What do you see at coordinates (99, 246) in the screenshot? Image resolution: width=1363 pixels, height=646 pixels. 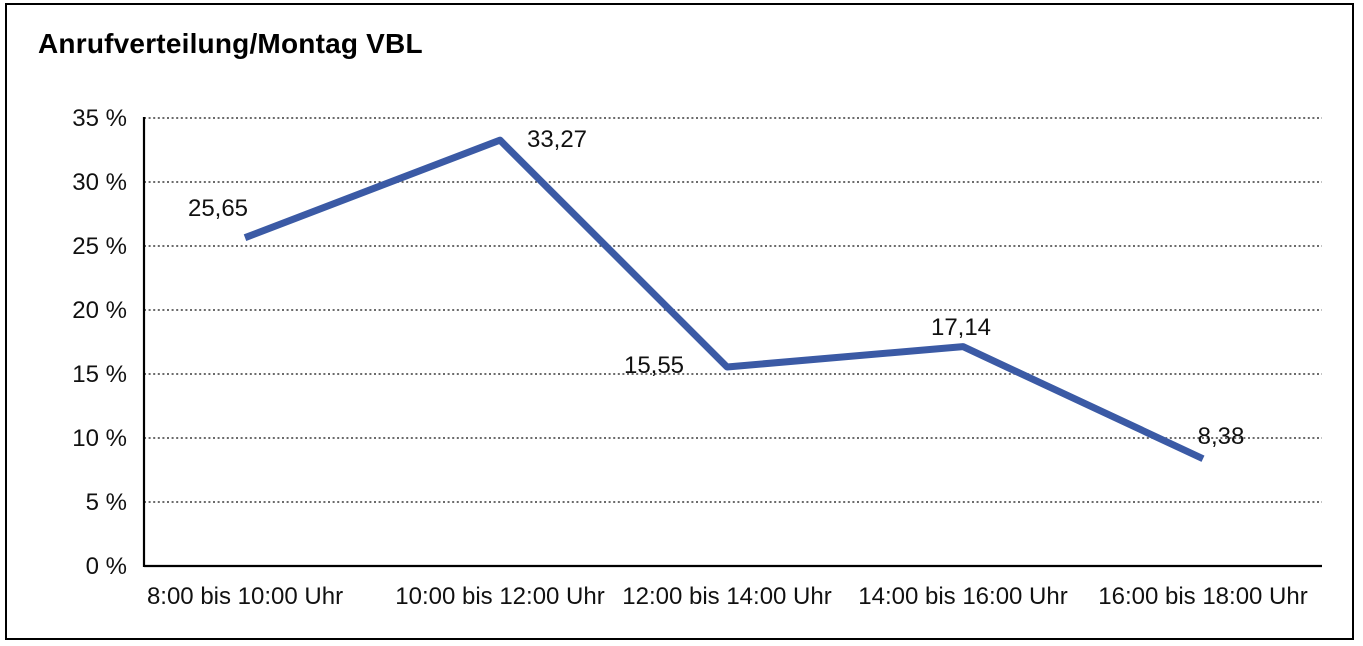 I see `y-tick-label: 25 %` at bounding box center [99, 246].